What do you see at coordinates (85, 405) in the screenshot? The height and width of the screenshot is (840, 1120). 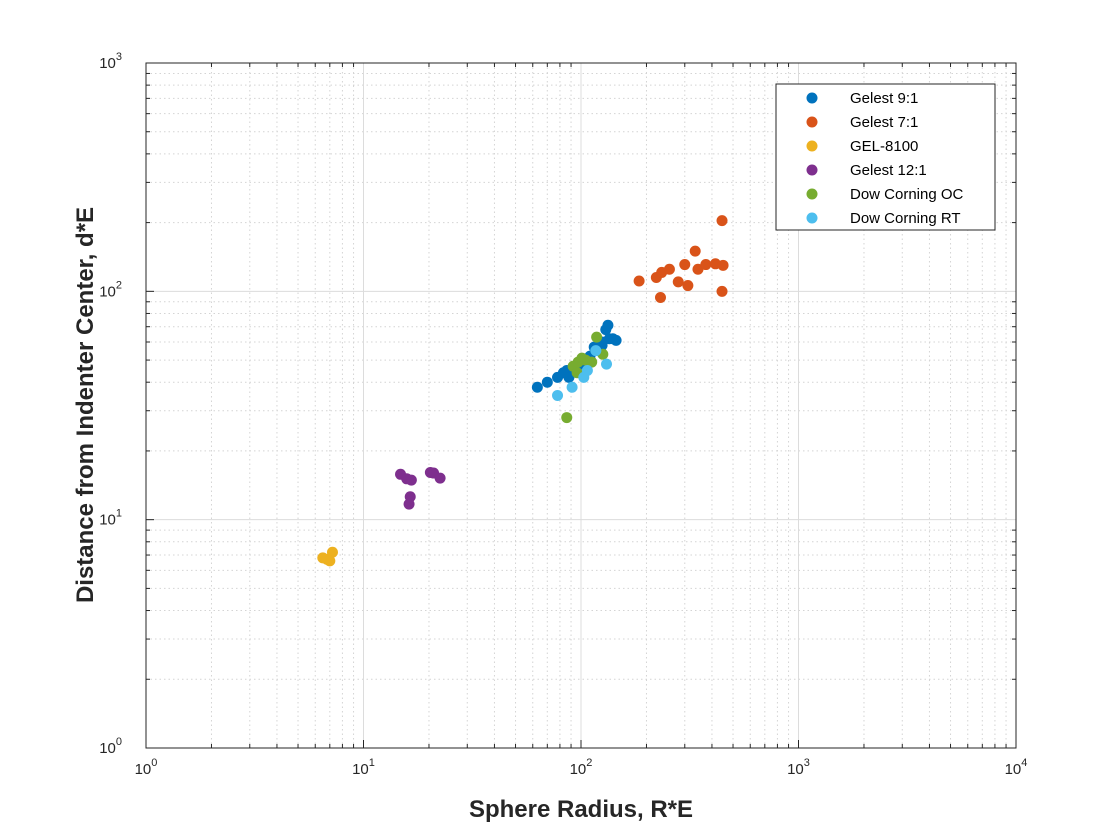 I see `y-axis-title: Distance from Indenter Center, d*E` at bounding box center [85, 405].